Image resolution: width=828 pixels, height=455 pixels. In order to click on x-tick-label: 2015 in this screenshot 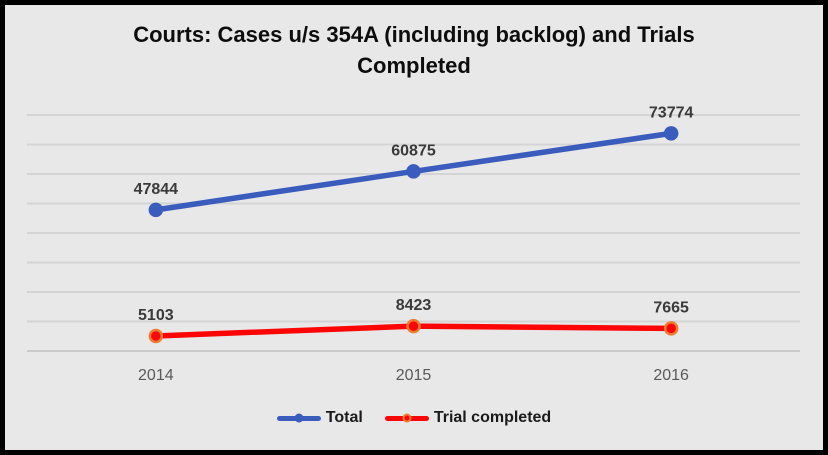, I will do `click(414, 375)`.